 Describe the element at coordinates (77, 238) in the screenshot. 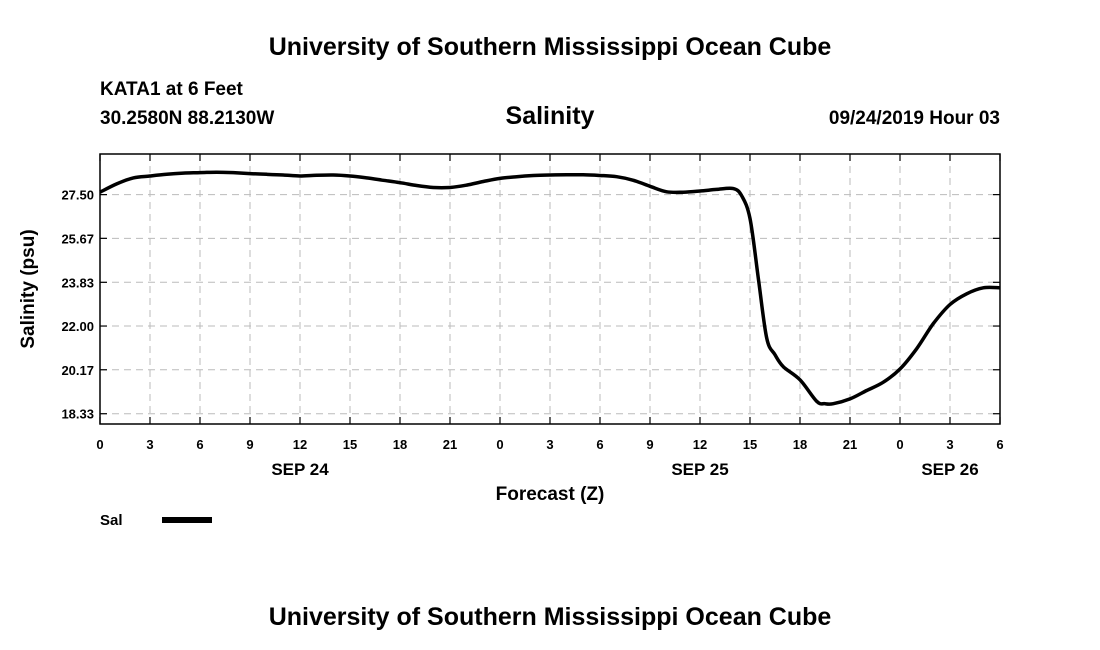

I see `y-tick-label: 25.67` at that location.